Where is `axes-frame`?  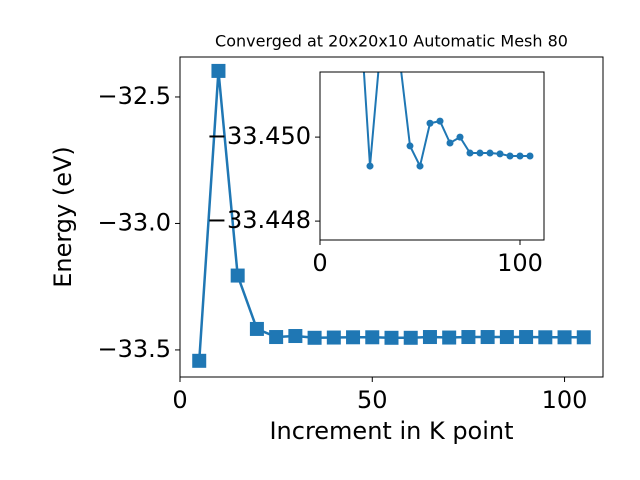 axes-frame is located at coordinates (432, 156).